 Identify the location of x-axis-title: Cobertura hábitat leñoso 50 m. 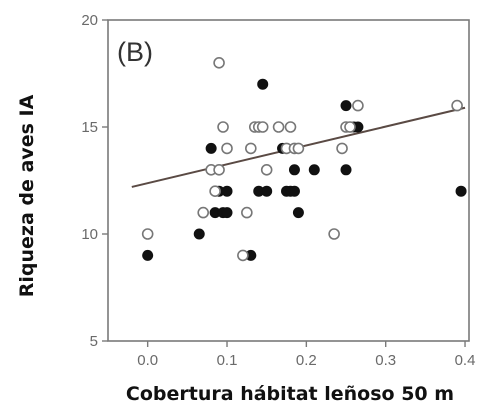
(290, 394).